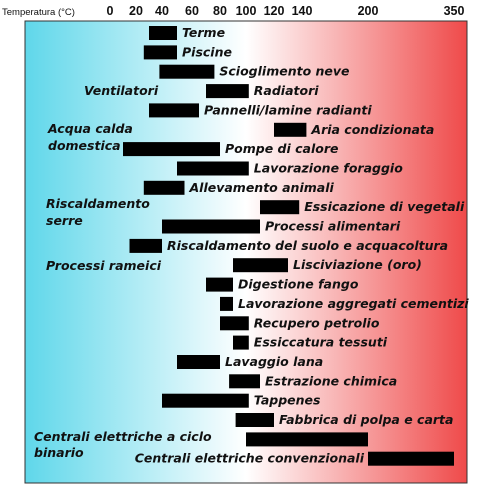 Image resolution: width=479 pixels, height=492 pixels. What do you see at coordinates (121, 90) in the screenshot?
I see `side-label-ventilatori: Ventilatori` at bounding box center [121, 90].